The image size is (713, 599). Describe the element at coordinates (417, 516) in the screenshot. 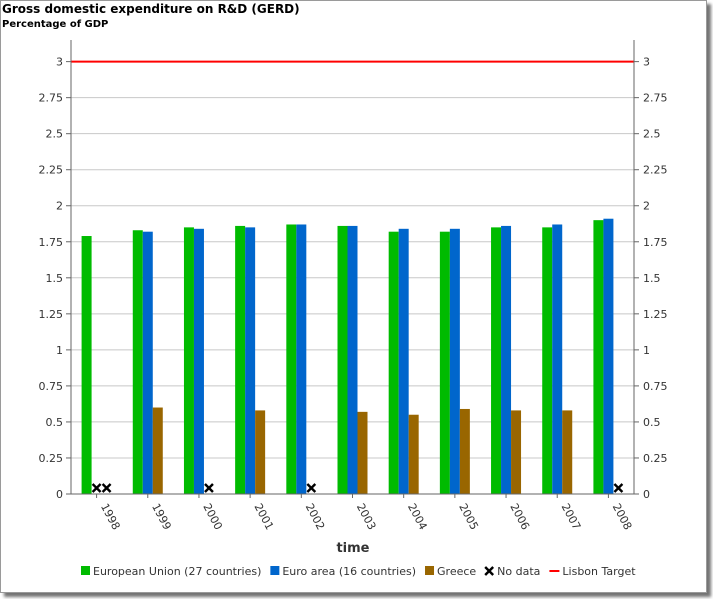

I see `x-tick-label: 2004` at that location.